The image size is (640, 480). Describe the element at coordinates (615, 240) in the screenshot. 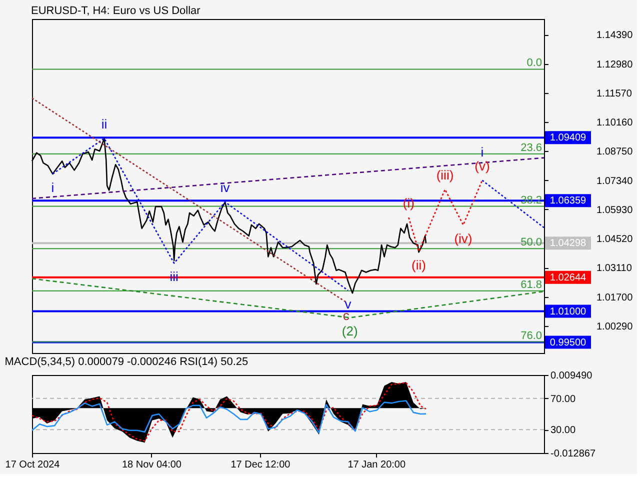

I see `y-tick-label: 1.04520` at that location.